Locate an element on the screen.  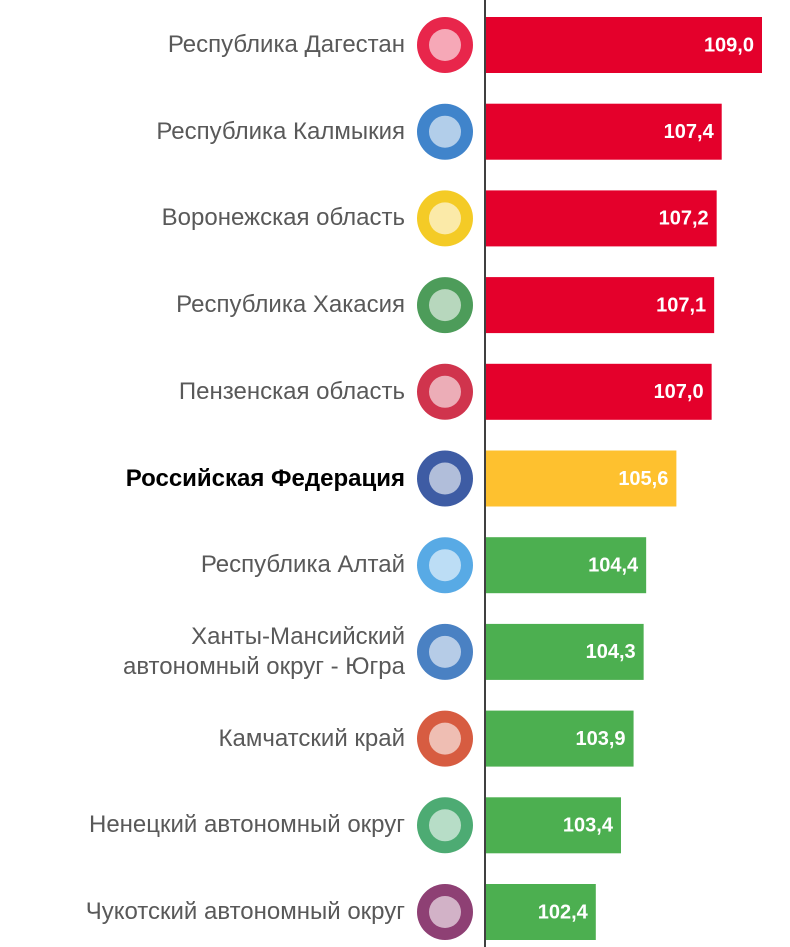
category-label: Республика Хакасия is located at coordinates (290, 305).